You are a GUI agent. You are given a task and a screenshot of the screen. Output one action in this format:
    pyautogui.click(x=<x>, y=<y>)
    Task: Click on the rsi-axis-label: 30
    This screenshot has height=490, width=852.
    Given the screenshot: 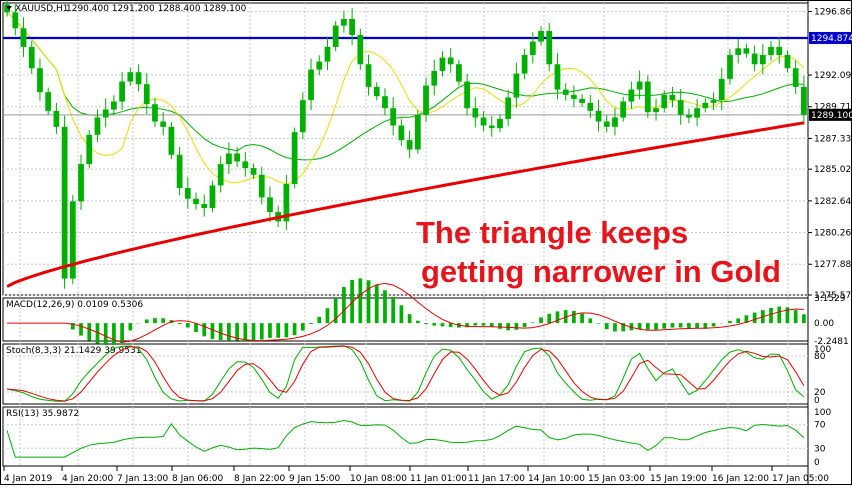 What is the action you would take?
    pyautogui.click(x=820, y=449)
    